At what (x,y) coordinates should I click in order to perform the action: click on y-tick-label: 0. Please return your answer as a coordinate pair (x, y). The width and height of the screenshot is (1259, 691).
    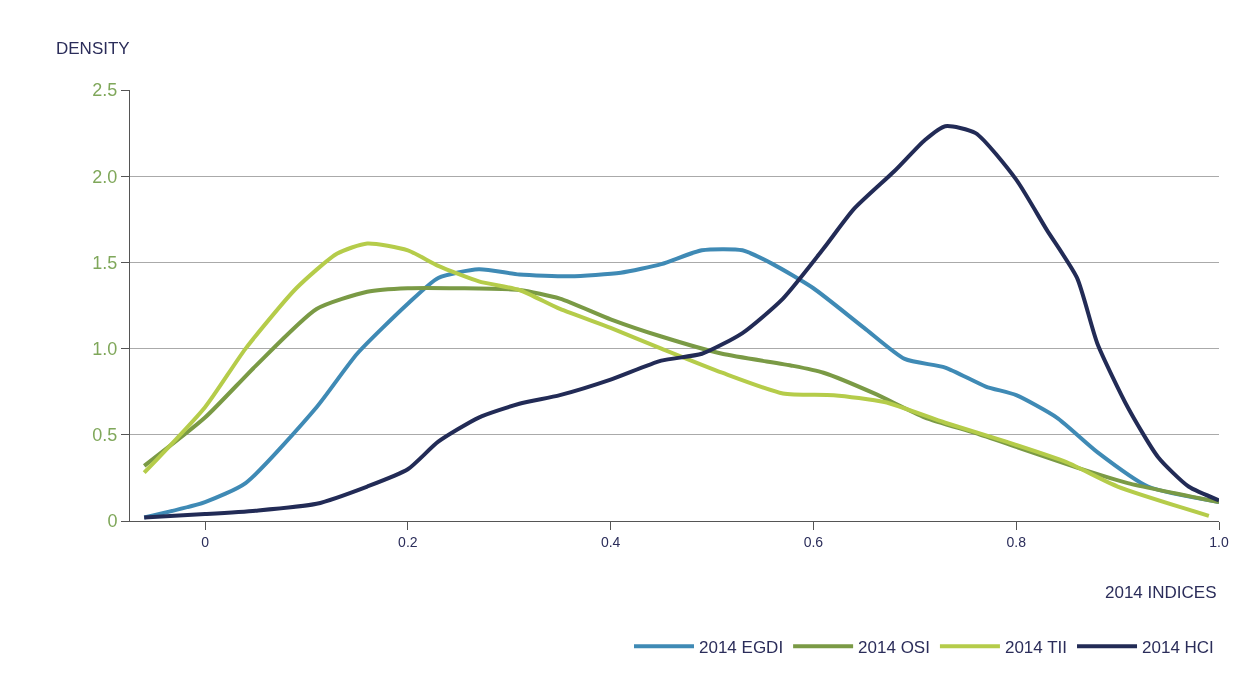
    Looking at the image, I should click on (112, 521).